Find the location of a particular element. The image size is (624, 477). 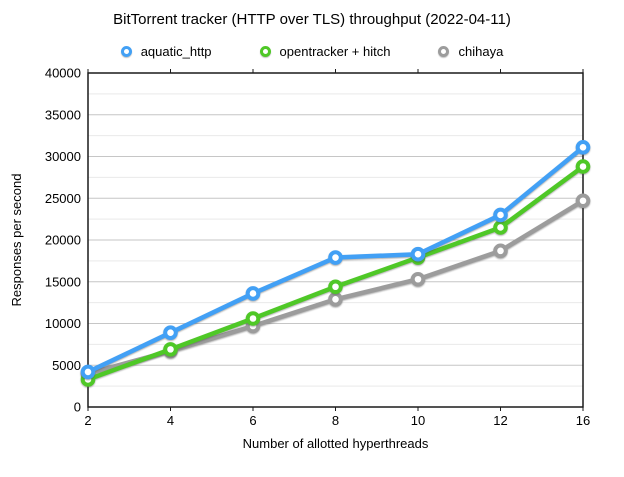

legend-label-opentracker-hitch: opentracker + hitch is located at coordinates (335, 51).